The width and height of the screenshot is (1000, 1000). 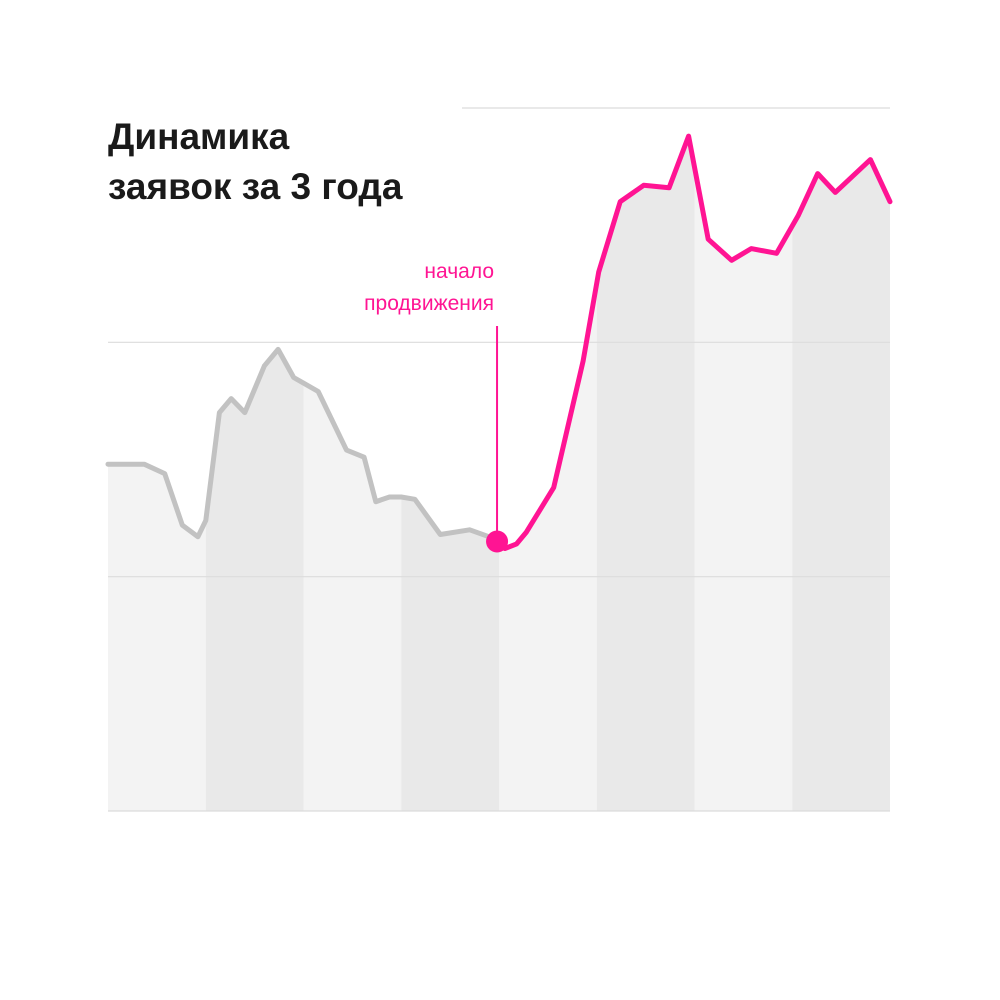 What do you see at coordinates (497, 439) in the screenshot?
I see `markers` at bounding box center [497, 439].